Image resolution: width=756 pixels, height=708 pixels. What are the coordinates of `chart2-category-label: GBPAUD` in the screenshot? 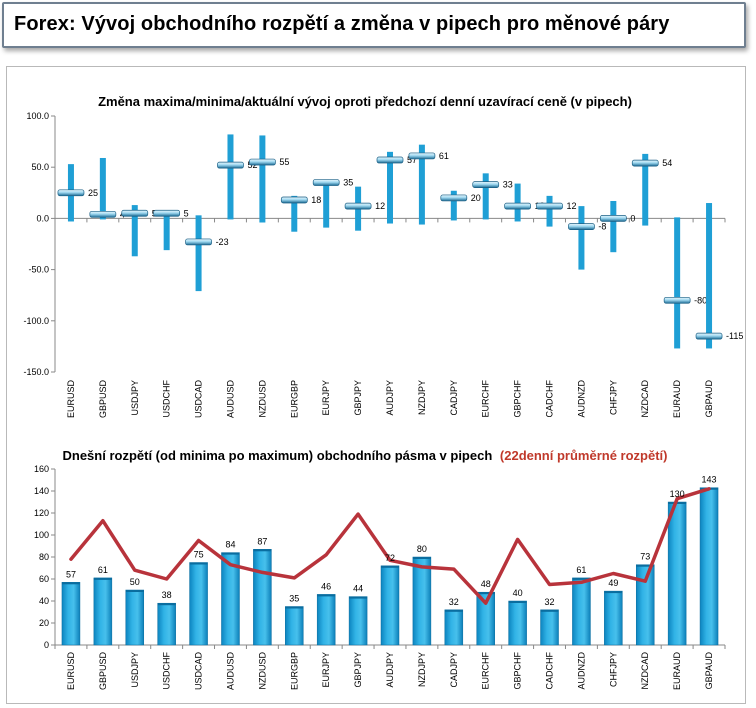 It's located at (709, 671).